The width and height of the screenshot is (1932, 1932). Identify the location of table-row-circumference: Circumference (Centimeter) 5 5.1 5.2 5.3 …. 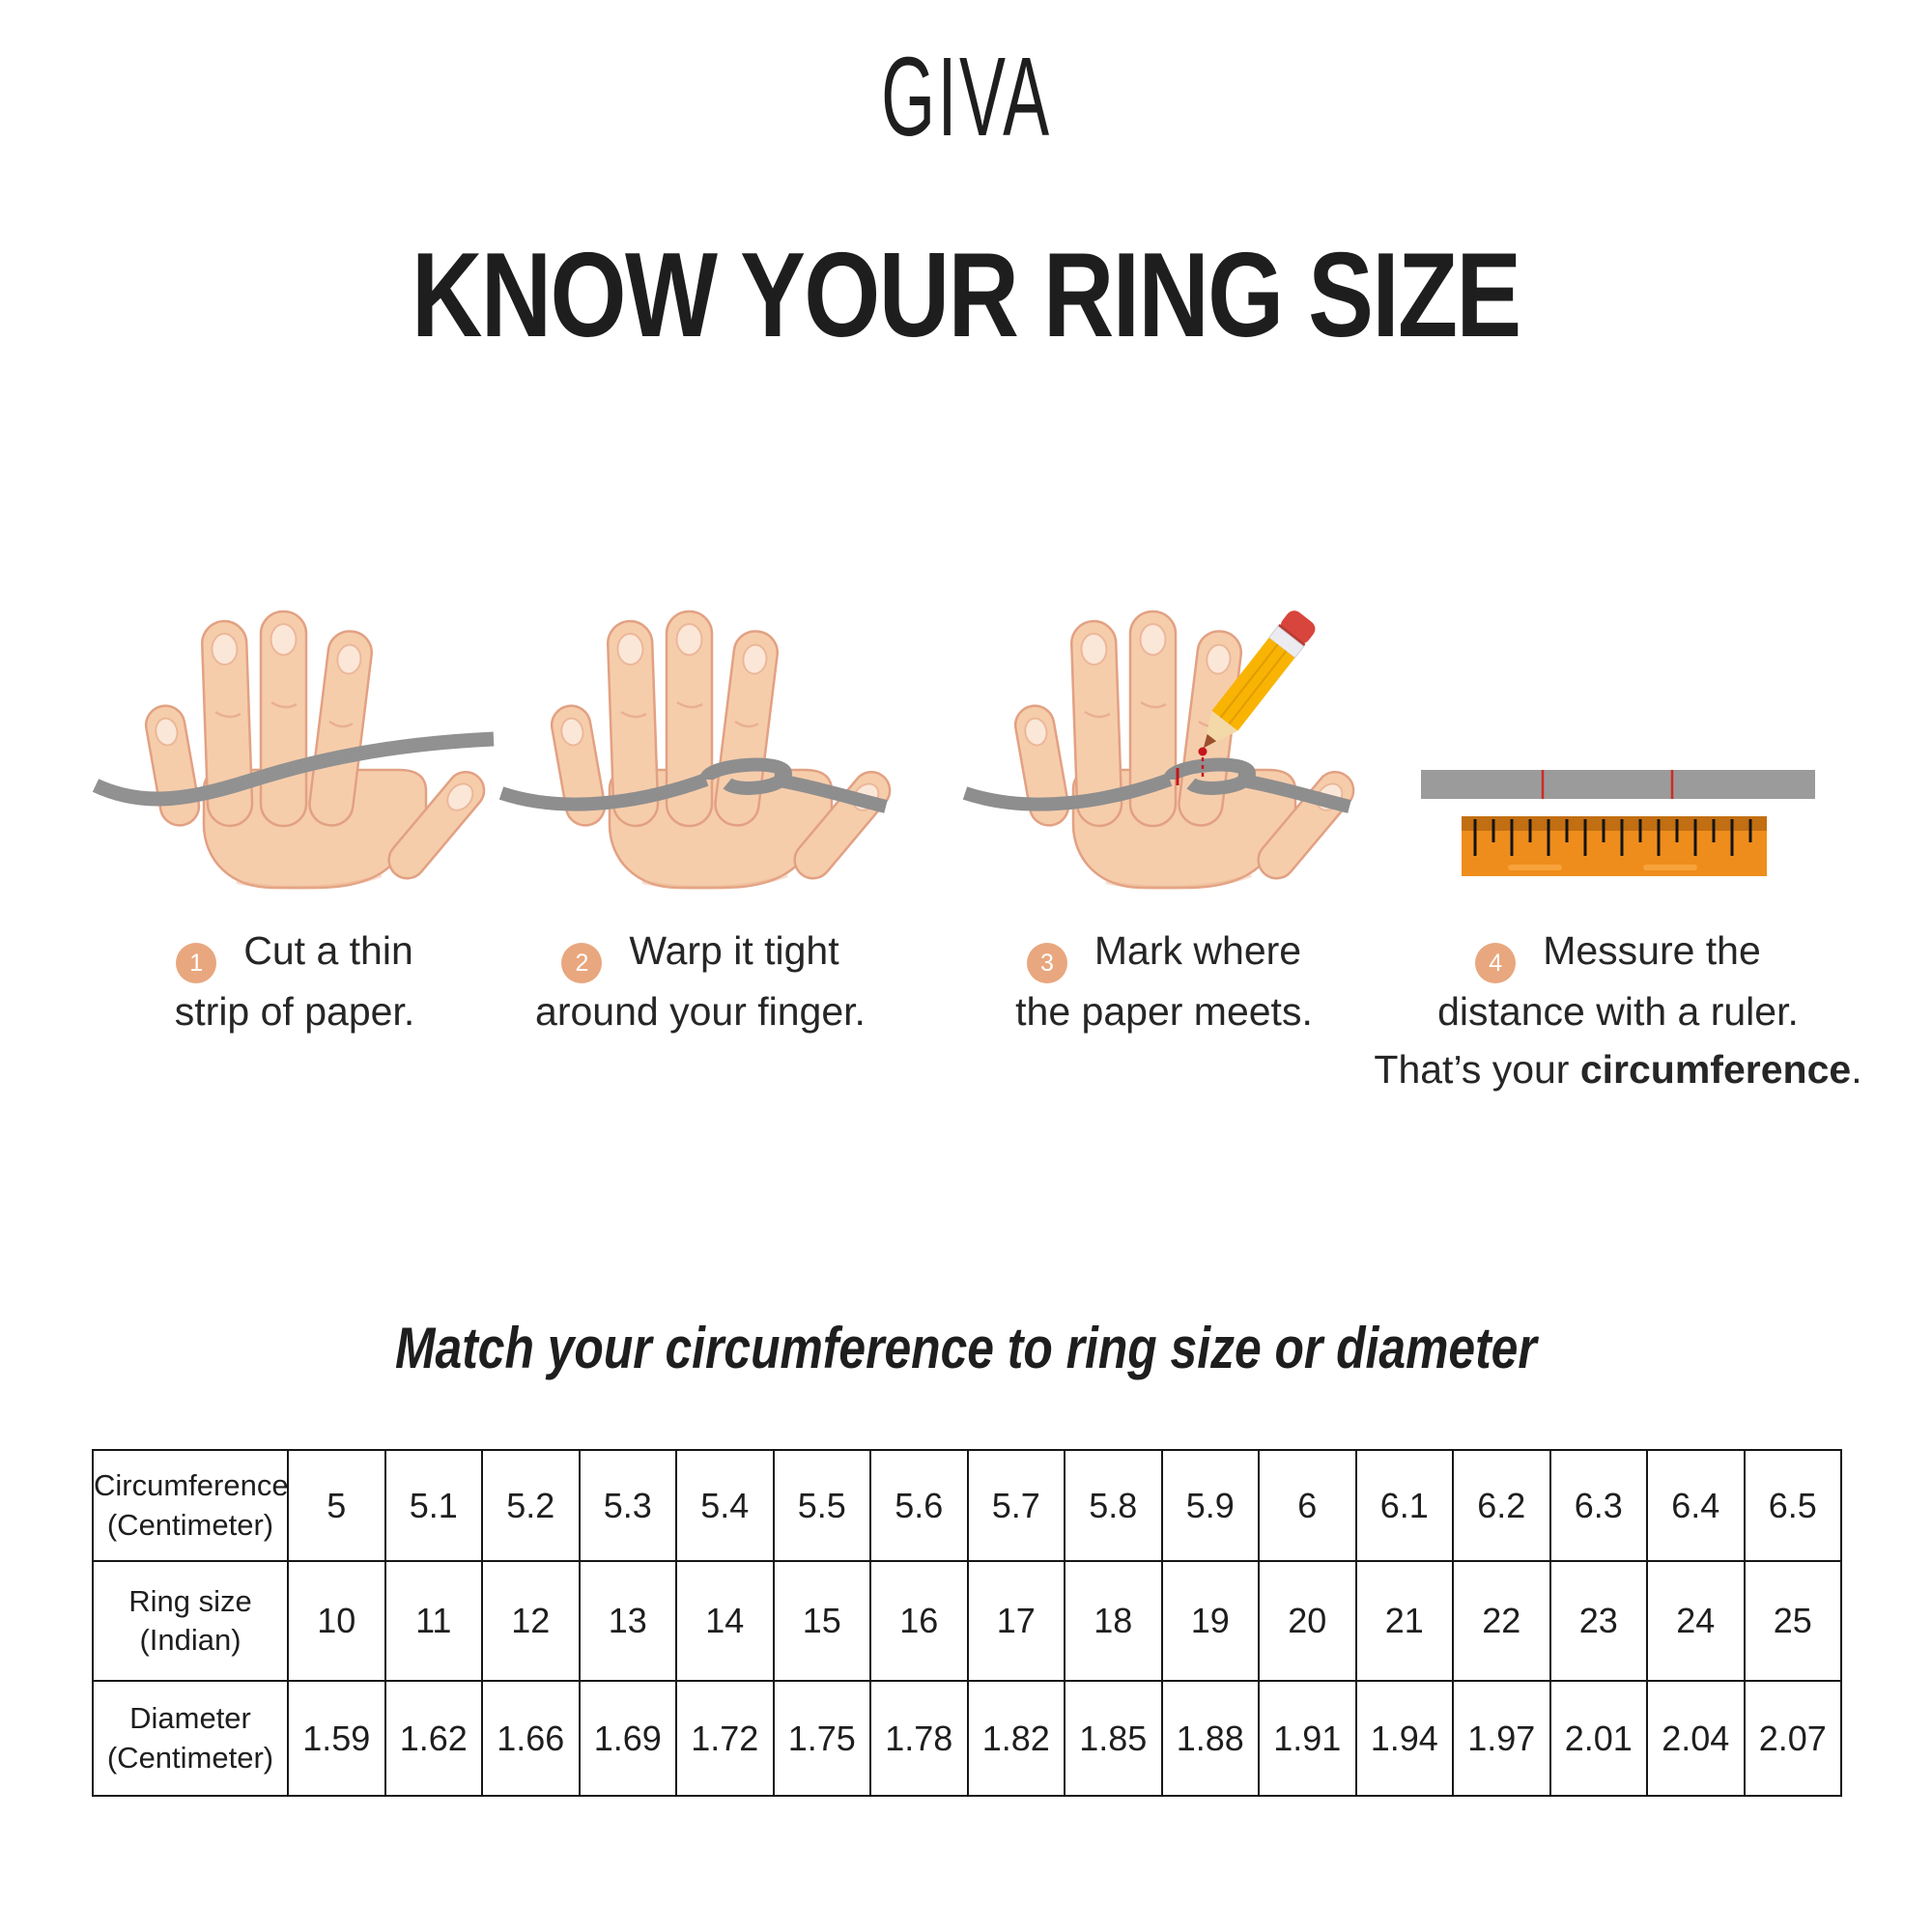
(967, 1505).